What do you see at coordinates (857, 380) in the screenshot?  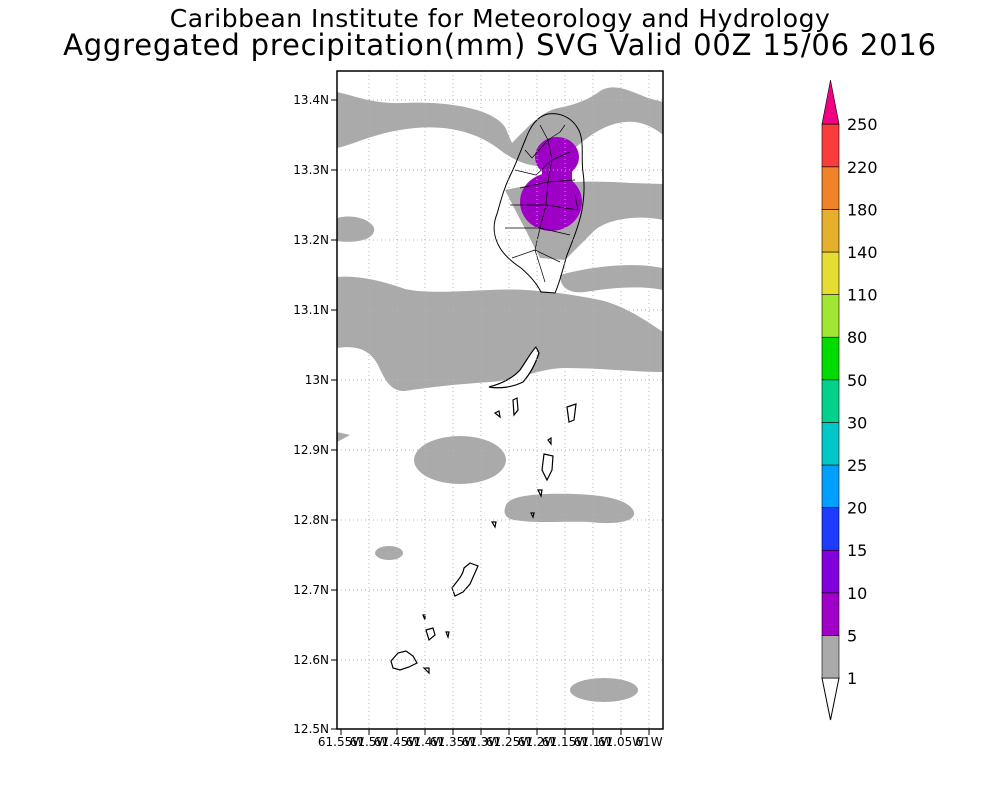 I see `colorbar-label: 50` at bounding box center [857, 380].